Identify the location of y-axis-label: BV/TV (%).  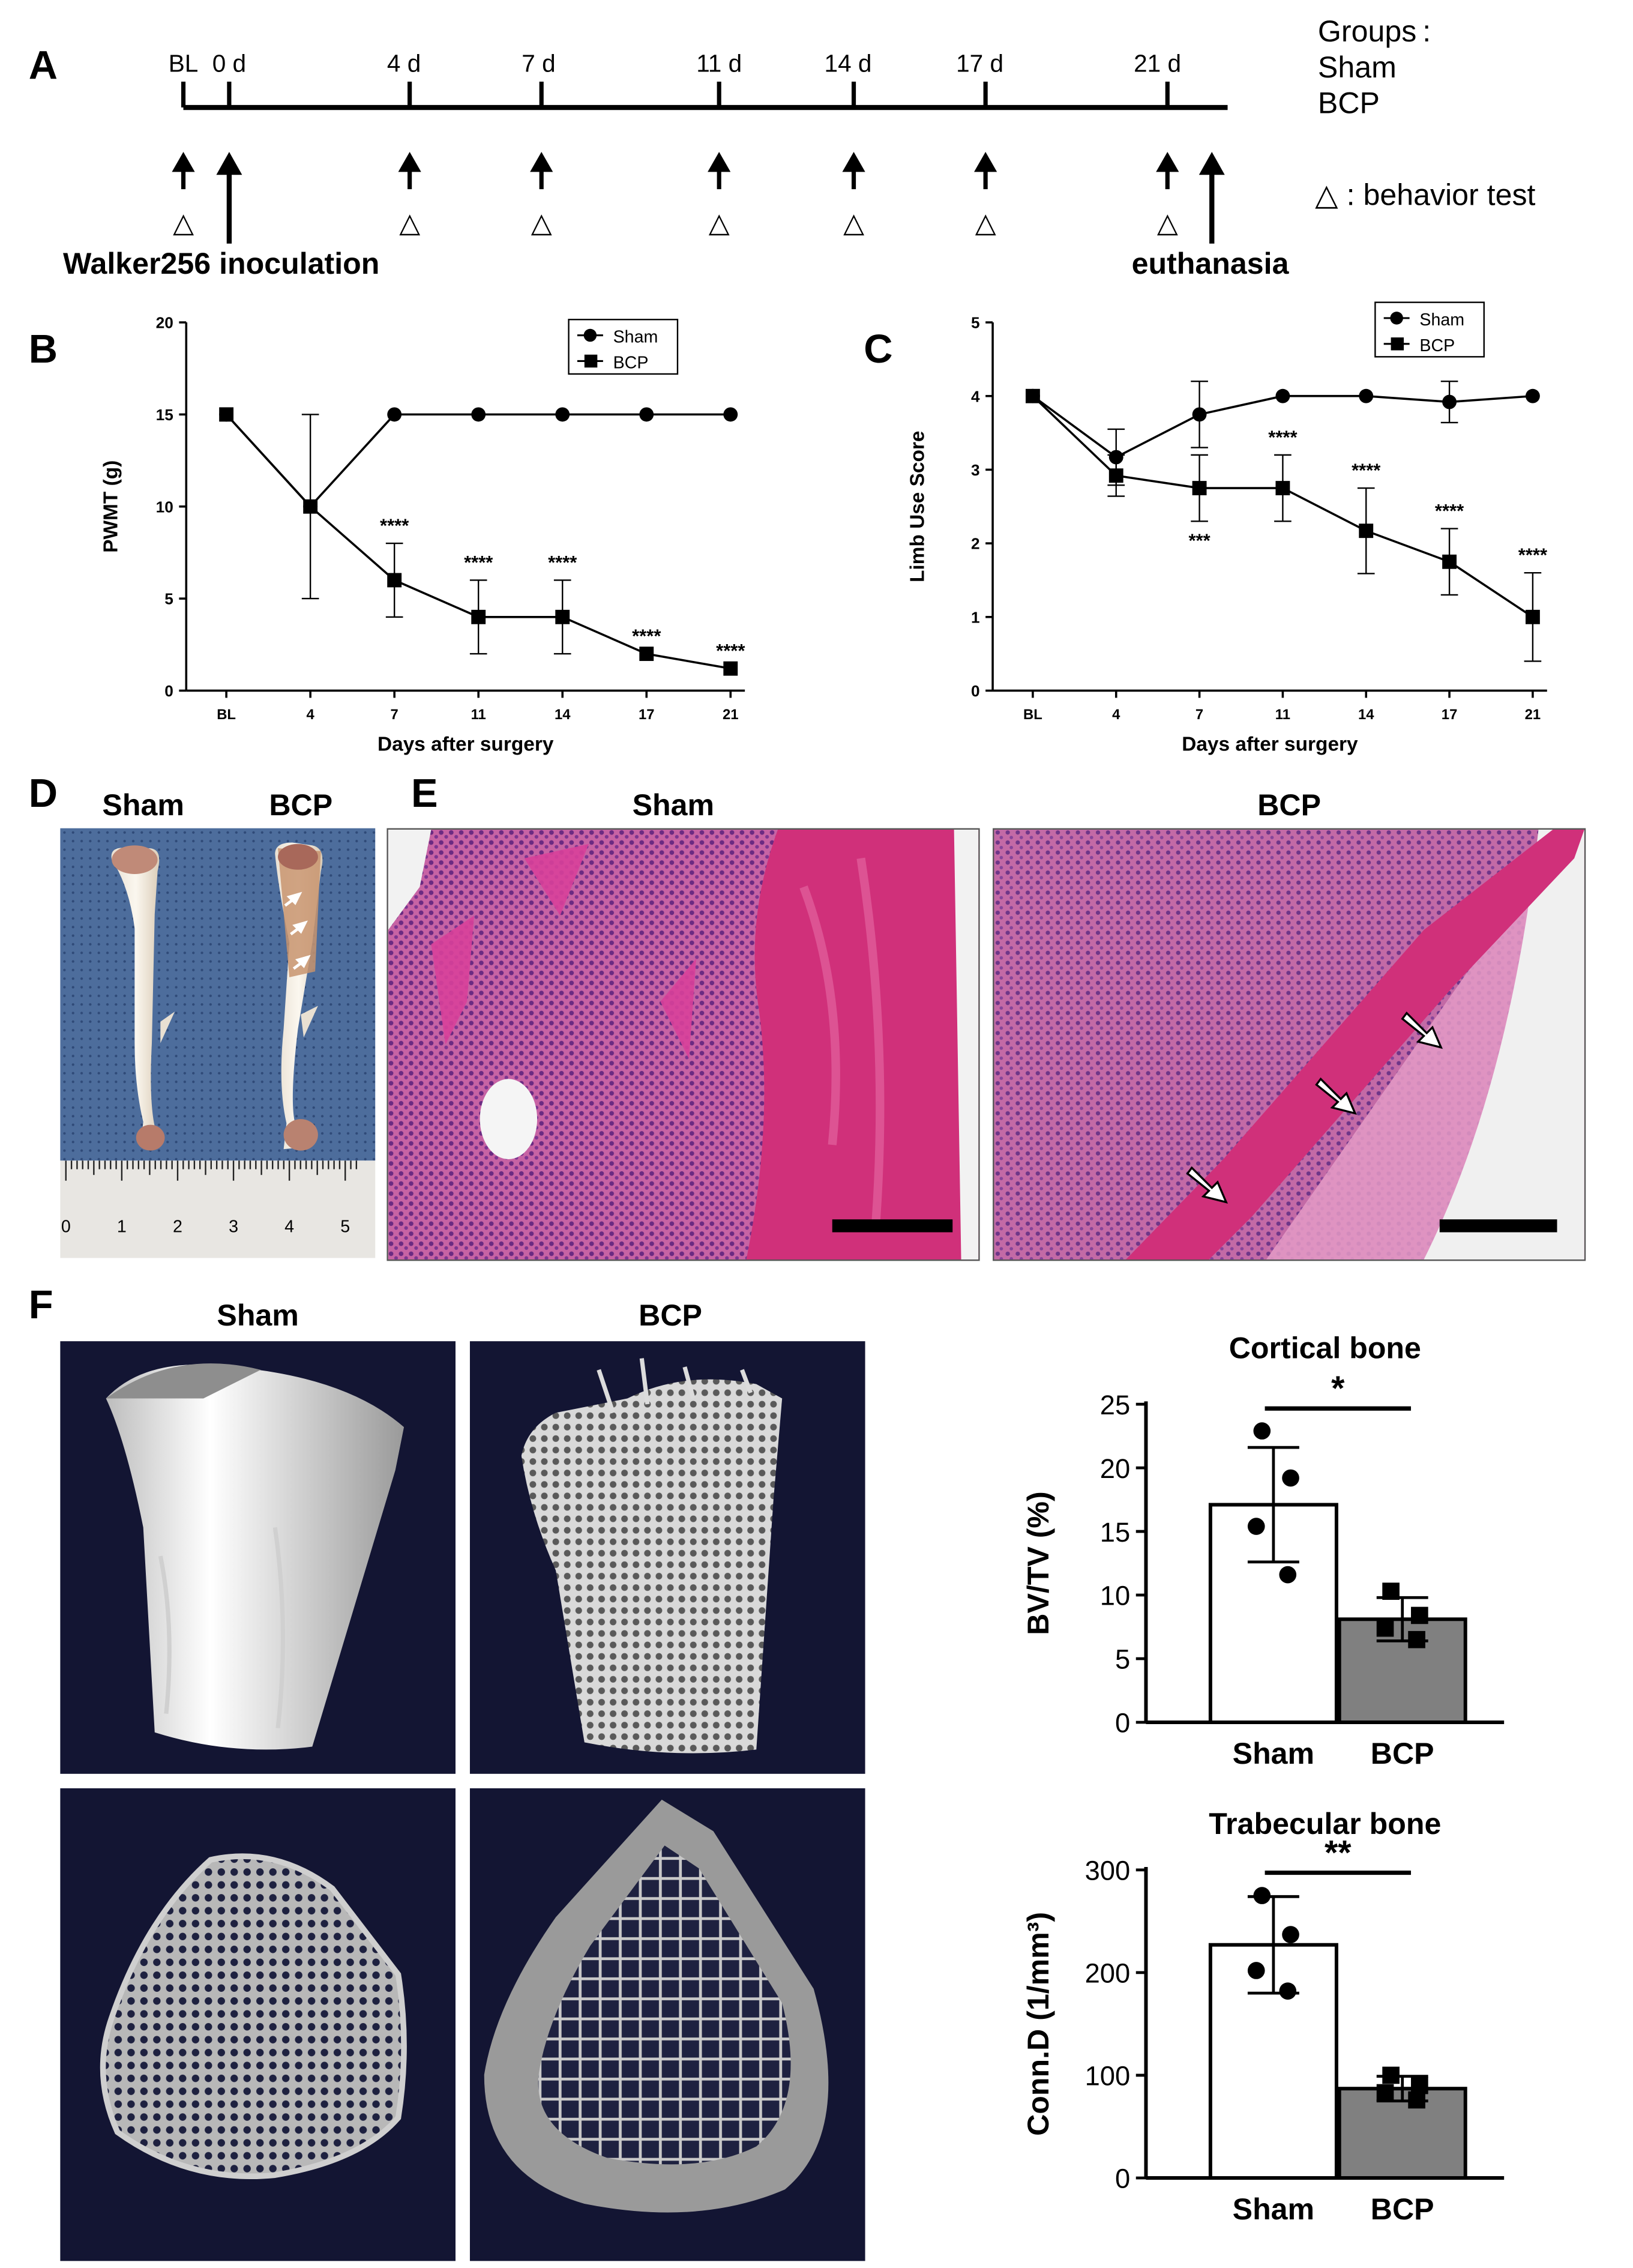
(1038, 1563).